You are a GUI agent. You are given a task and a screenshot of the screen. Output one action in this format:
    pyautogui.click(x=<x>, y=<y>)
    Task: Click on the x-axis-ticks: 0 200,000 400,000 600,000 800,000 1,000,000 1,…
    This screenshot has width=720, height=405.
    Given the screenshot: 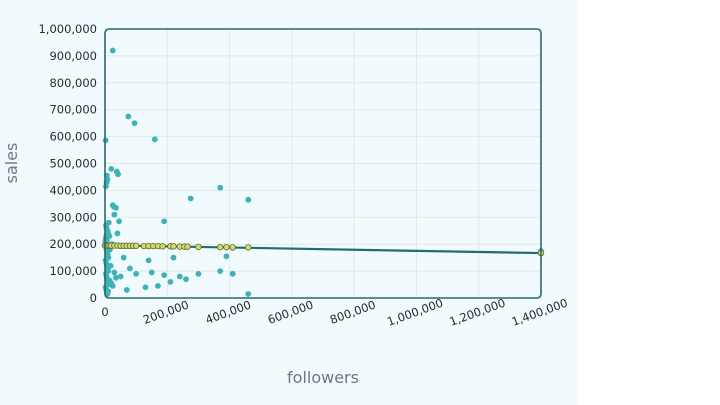 What is the action you would take?
    pyautogui.click(x=335, y=312)
    